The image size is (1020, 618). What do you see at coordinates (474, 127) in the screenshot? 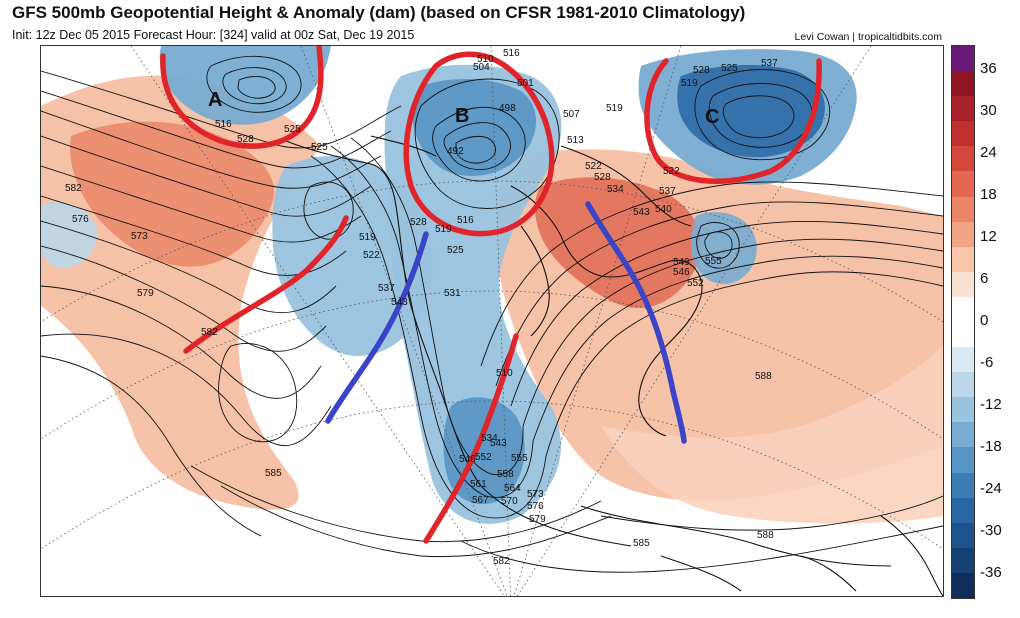
I see `negative-anomaly-central-core` at bounding box center [474, 127].